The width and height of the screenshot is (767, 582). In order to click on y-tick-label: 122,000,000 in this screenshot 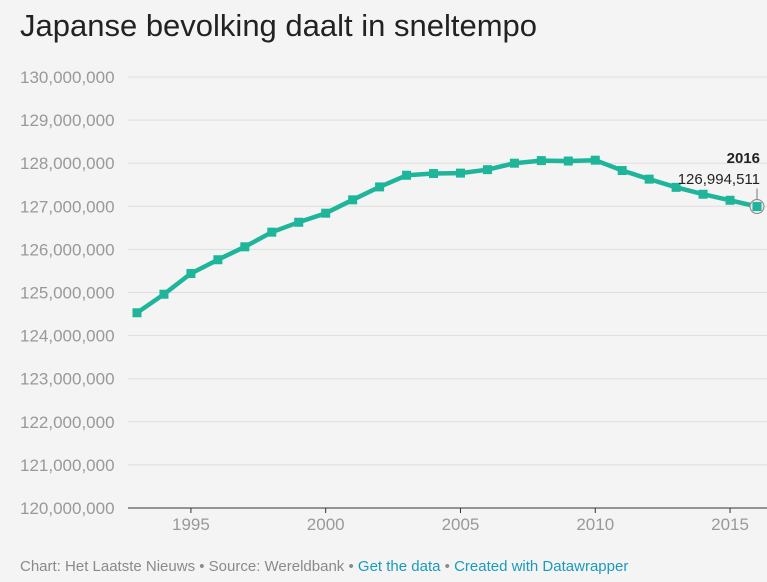, I will do `click(67, 422)`.